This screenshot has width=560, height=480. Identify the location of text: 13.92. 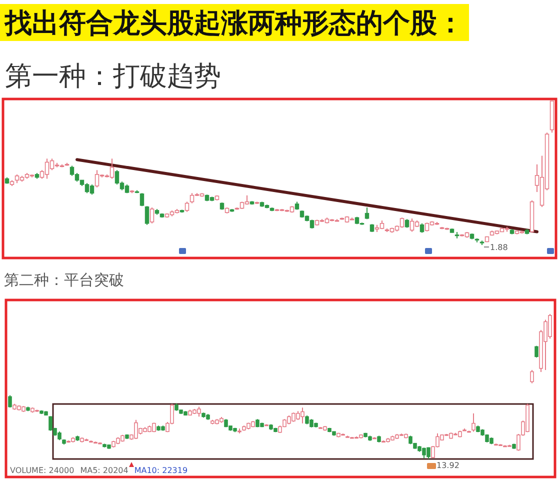
(448, 465).